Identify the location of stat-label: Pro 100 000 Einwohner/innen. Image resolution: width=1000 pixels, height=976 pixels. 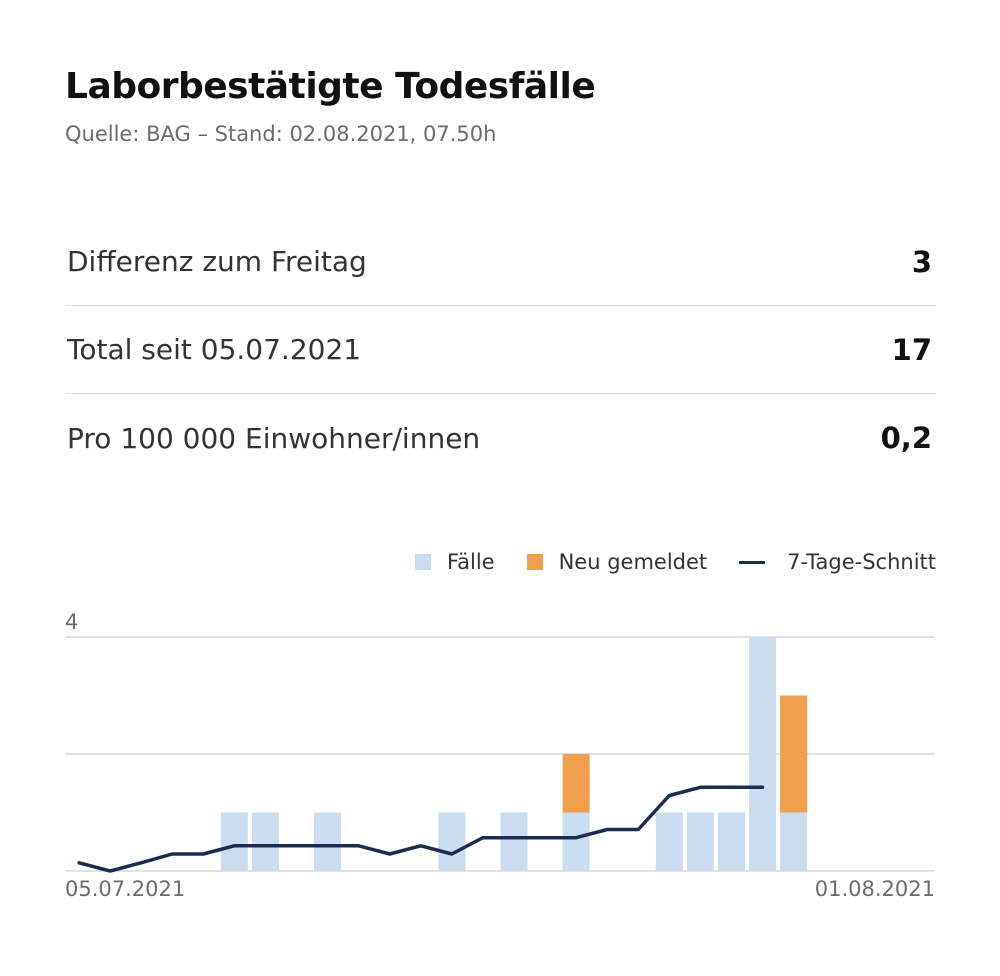
(274, 438).